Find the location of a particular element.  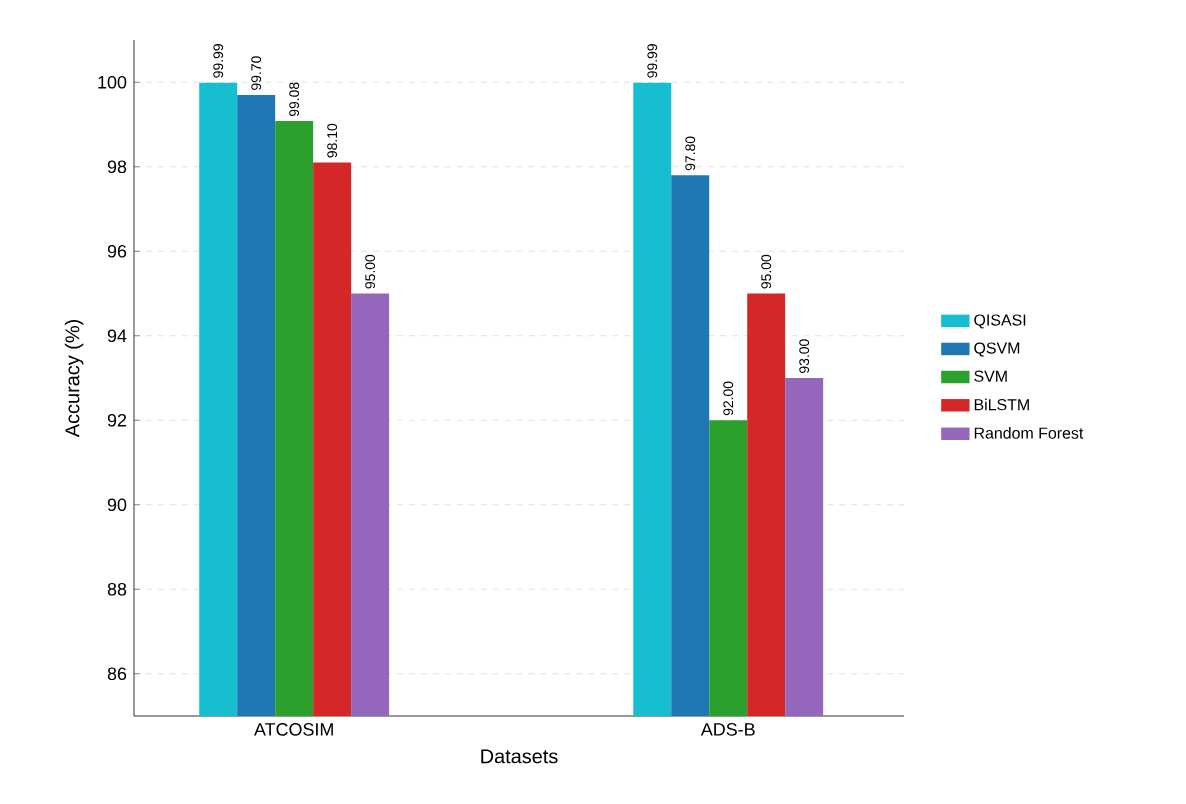

x-tick-label: ATCOSIM is located at coordinates (293, 729).